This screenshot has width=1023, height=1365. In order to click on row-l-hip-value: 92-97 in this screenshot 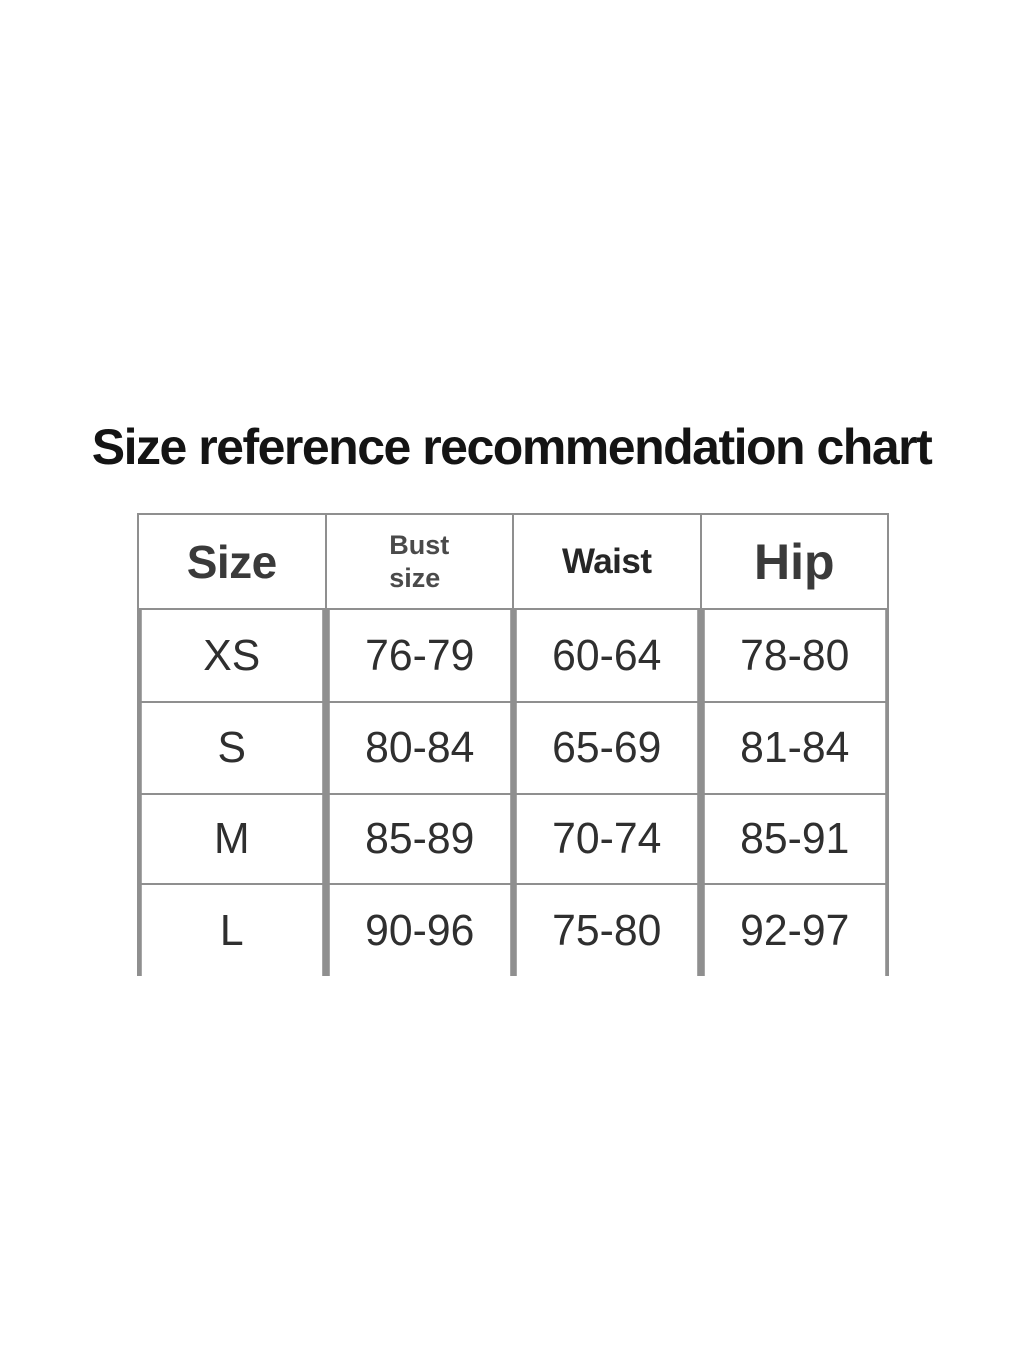, I will do `click(794, 930)`.